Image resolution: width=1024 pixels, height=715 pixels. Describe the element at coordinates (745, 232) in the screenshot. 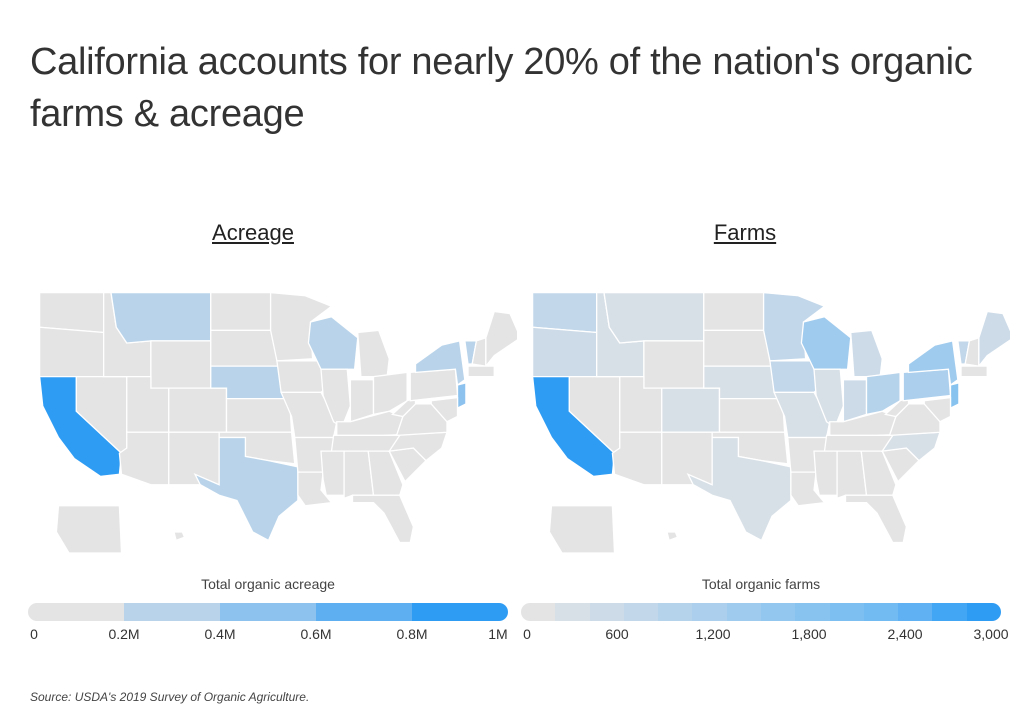

I see `farms-map-title: Farms` at that location.